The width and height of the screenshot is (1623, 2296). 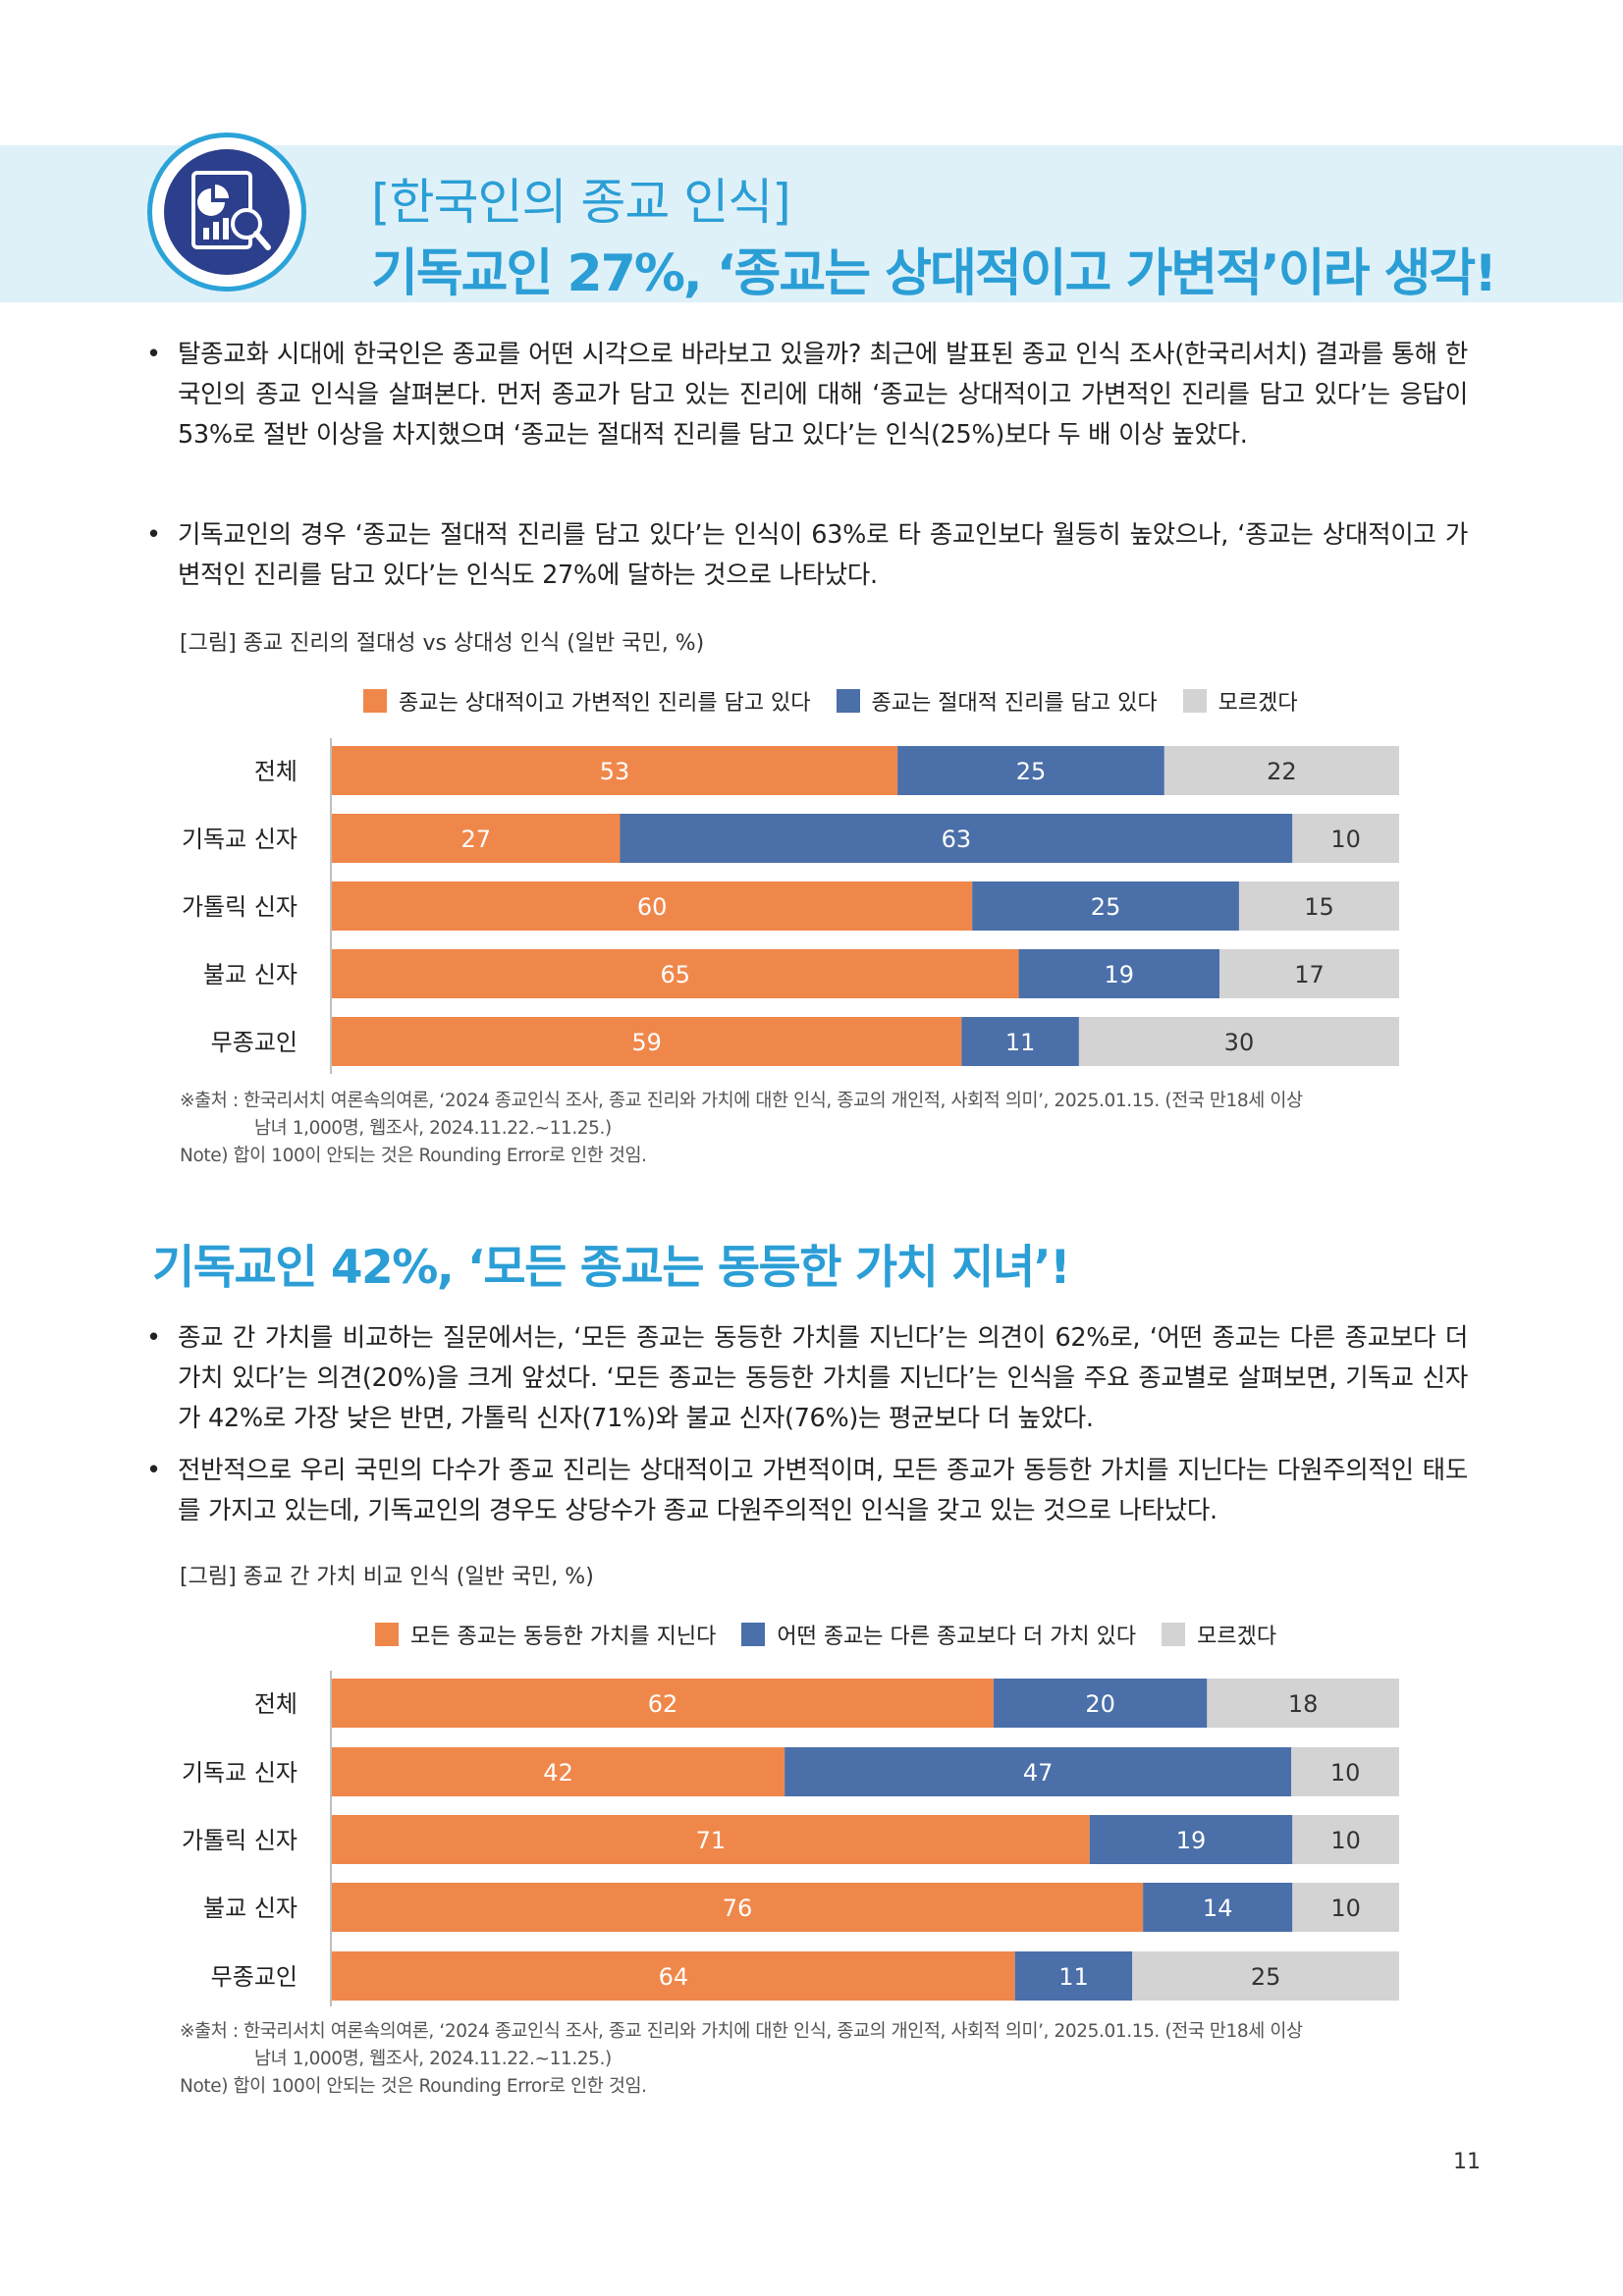 I want to click on legend-item: 종교는 상대적이고 가변적인 진리를 담고 있다, so click(x=587, y=701).